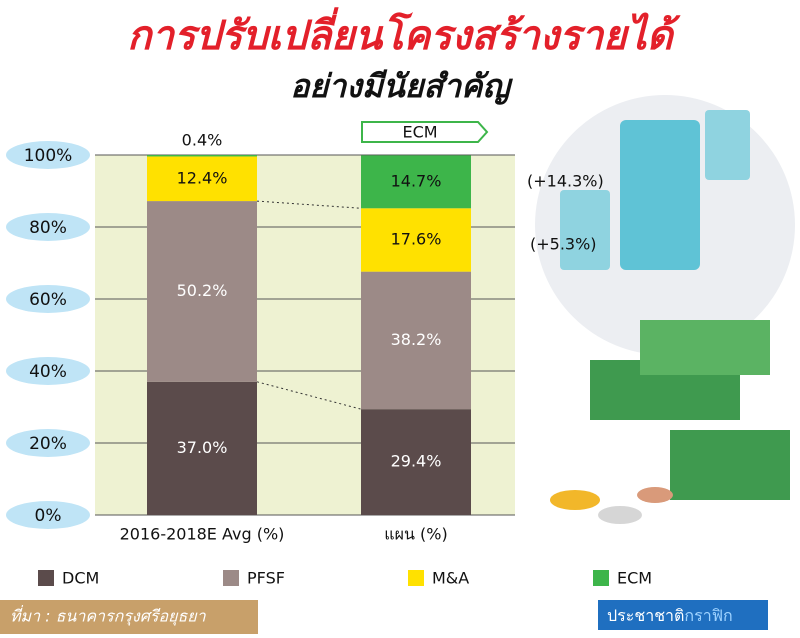 The image size is (800, 638). What do you see at coordinates (708, 615) in the screenshot?
I see `brand-part: กราฟิก` at bounding box center [708, 615].